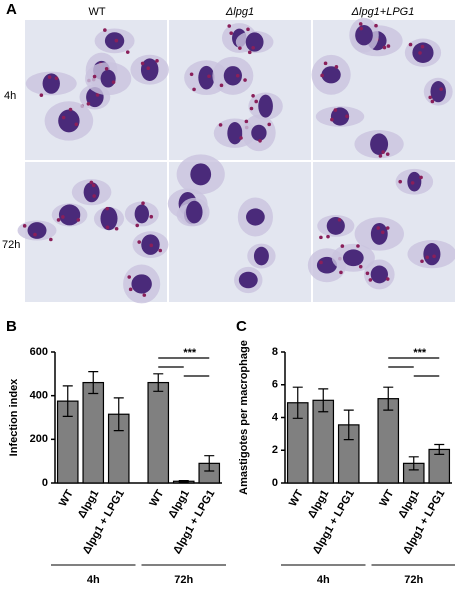 The image size is (455, 605). Describe the element at coordinates (39, 352) in the screenshot. I see `y-tick-label: 600` at that location.